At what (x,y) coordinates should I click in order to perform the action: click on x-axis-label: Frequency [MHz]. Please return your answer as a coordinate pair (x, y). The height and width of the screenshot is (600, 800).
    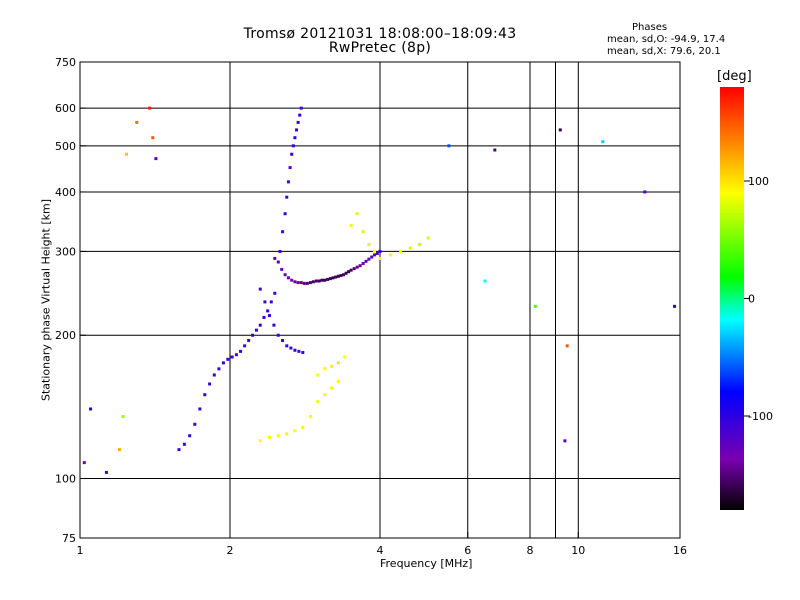
    Looking at the image, I should click on (426, 563).